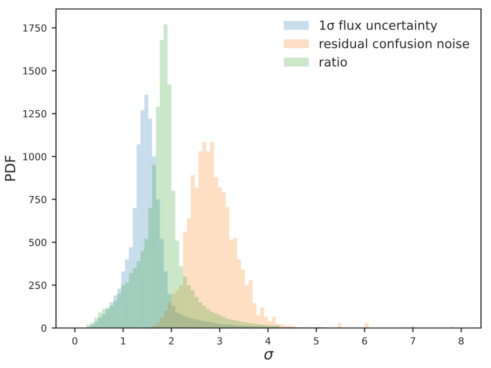 This screenshot has height=368, width=491. What do you see at coordinates (171, 340) in the screenshot?
I see `x-tick-label: 2` at bounding box center [171, 340].